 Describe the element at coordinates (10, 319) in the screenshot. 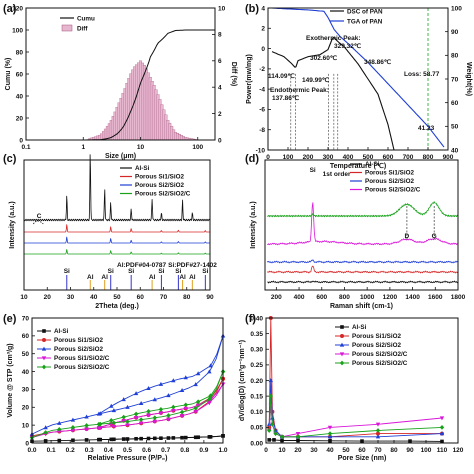

I see `panel-label-e: (e)` at that location.